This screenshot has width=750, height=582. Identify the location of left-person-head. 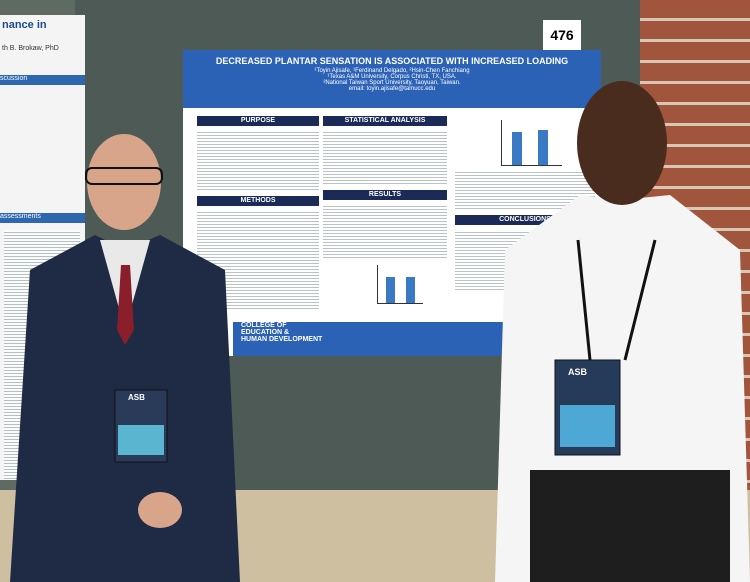
(124, 182).